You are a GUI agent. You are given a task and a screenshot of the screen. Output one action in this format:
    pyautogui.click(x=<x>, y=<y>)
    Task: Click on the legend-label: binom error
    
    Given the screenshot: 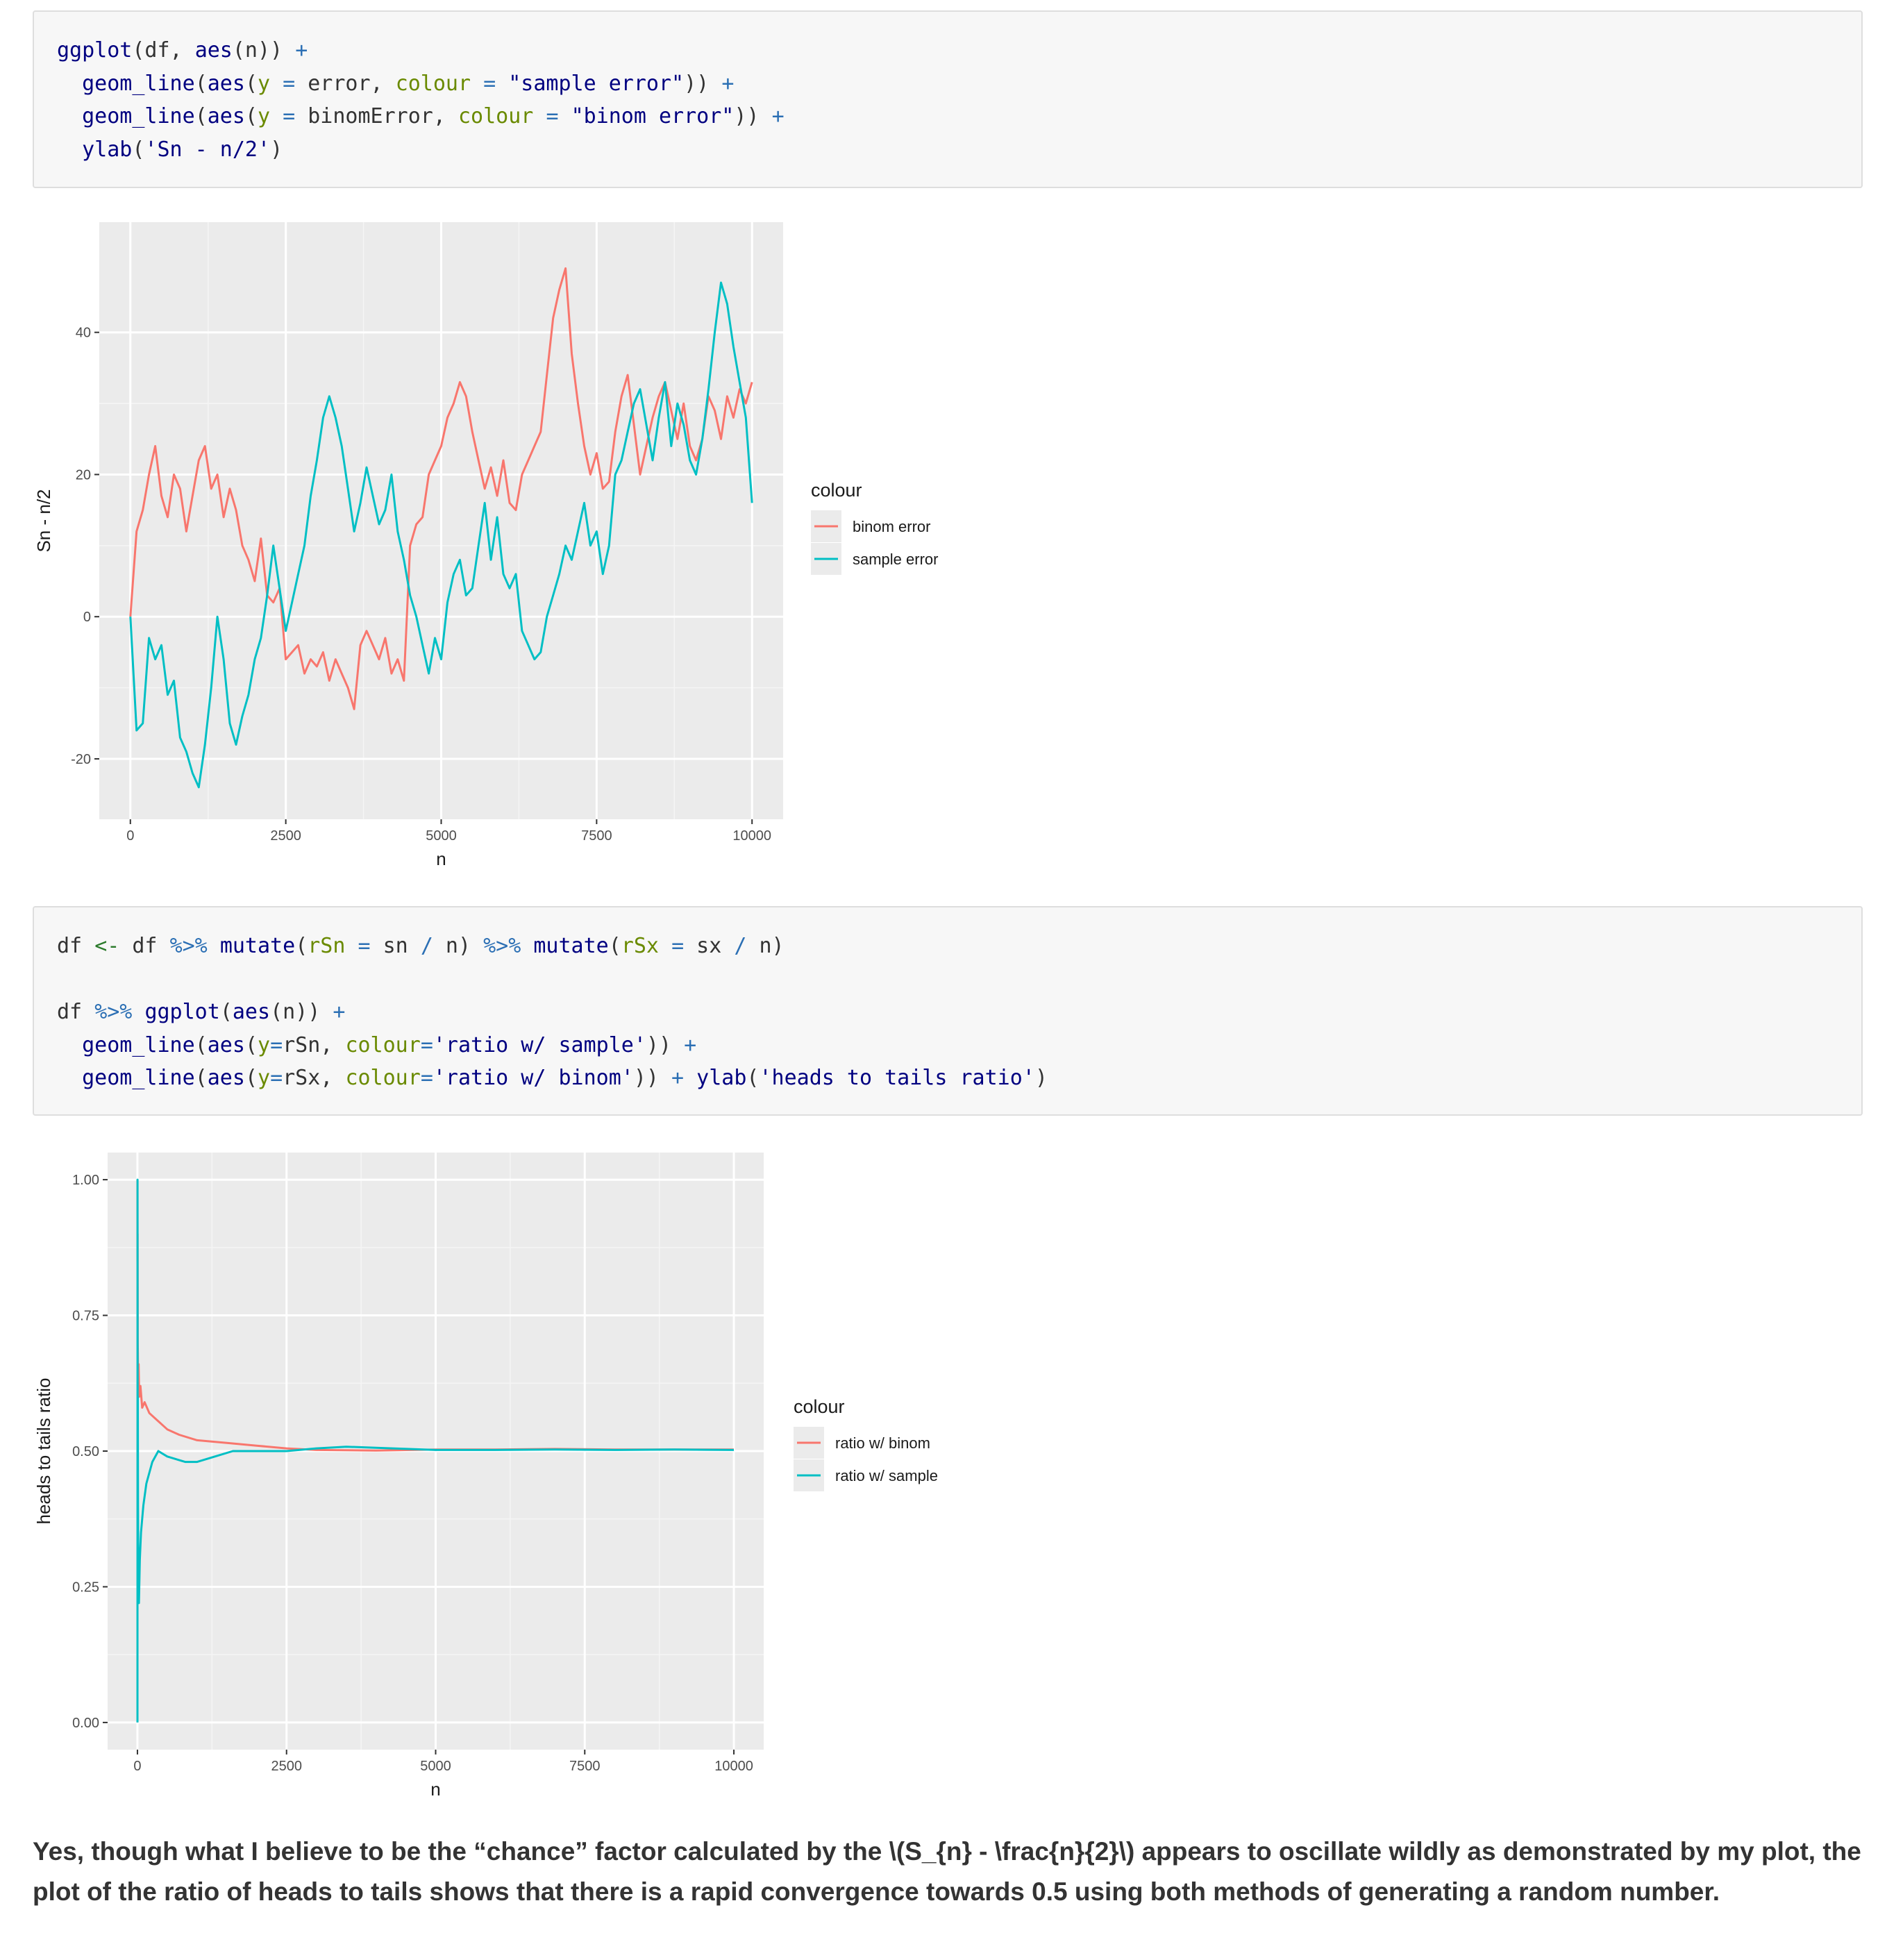 What is the action you would take?
    pyautogui.click(x=891, y=526)
    